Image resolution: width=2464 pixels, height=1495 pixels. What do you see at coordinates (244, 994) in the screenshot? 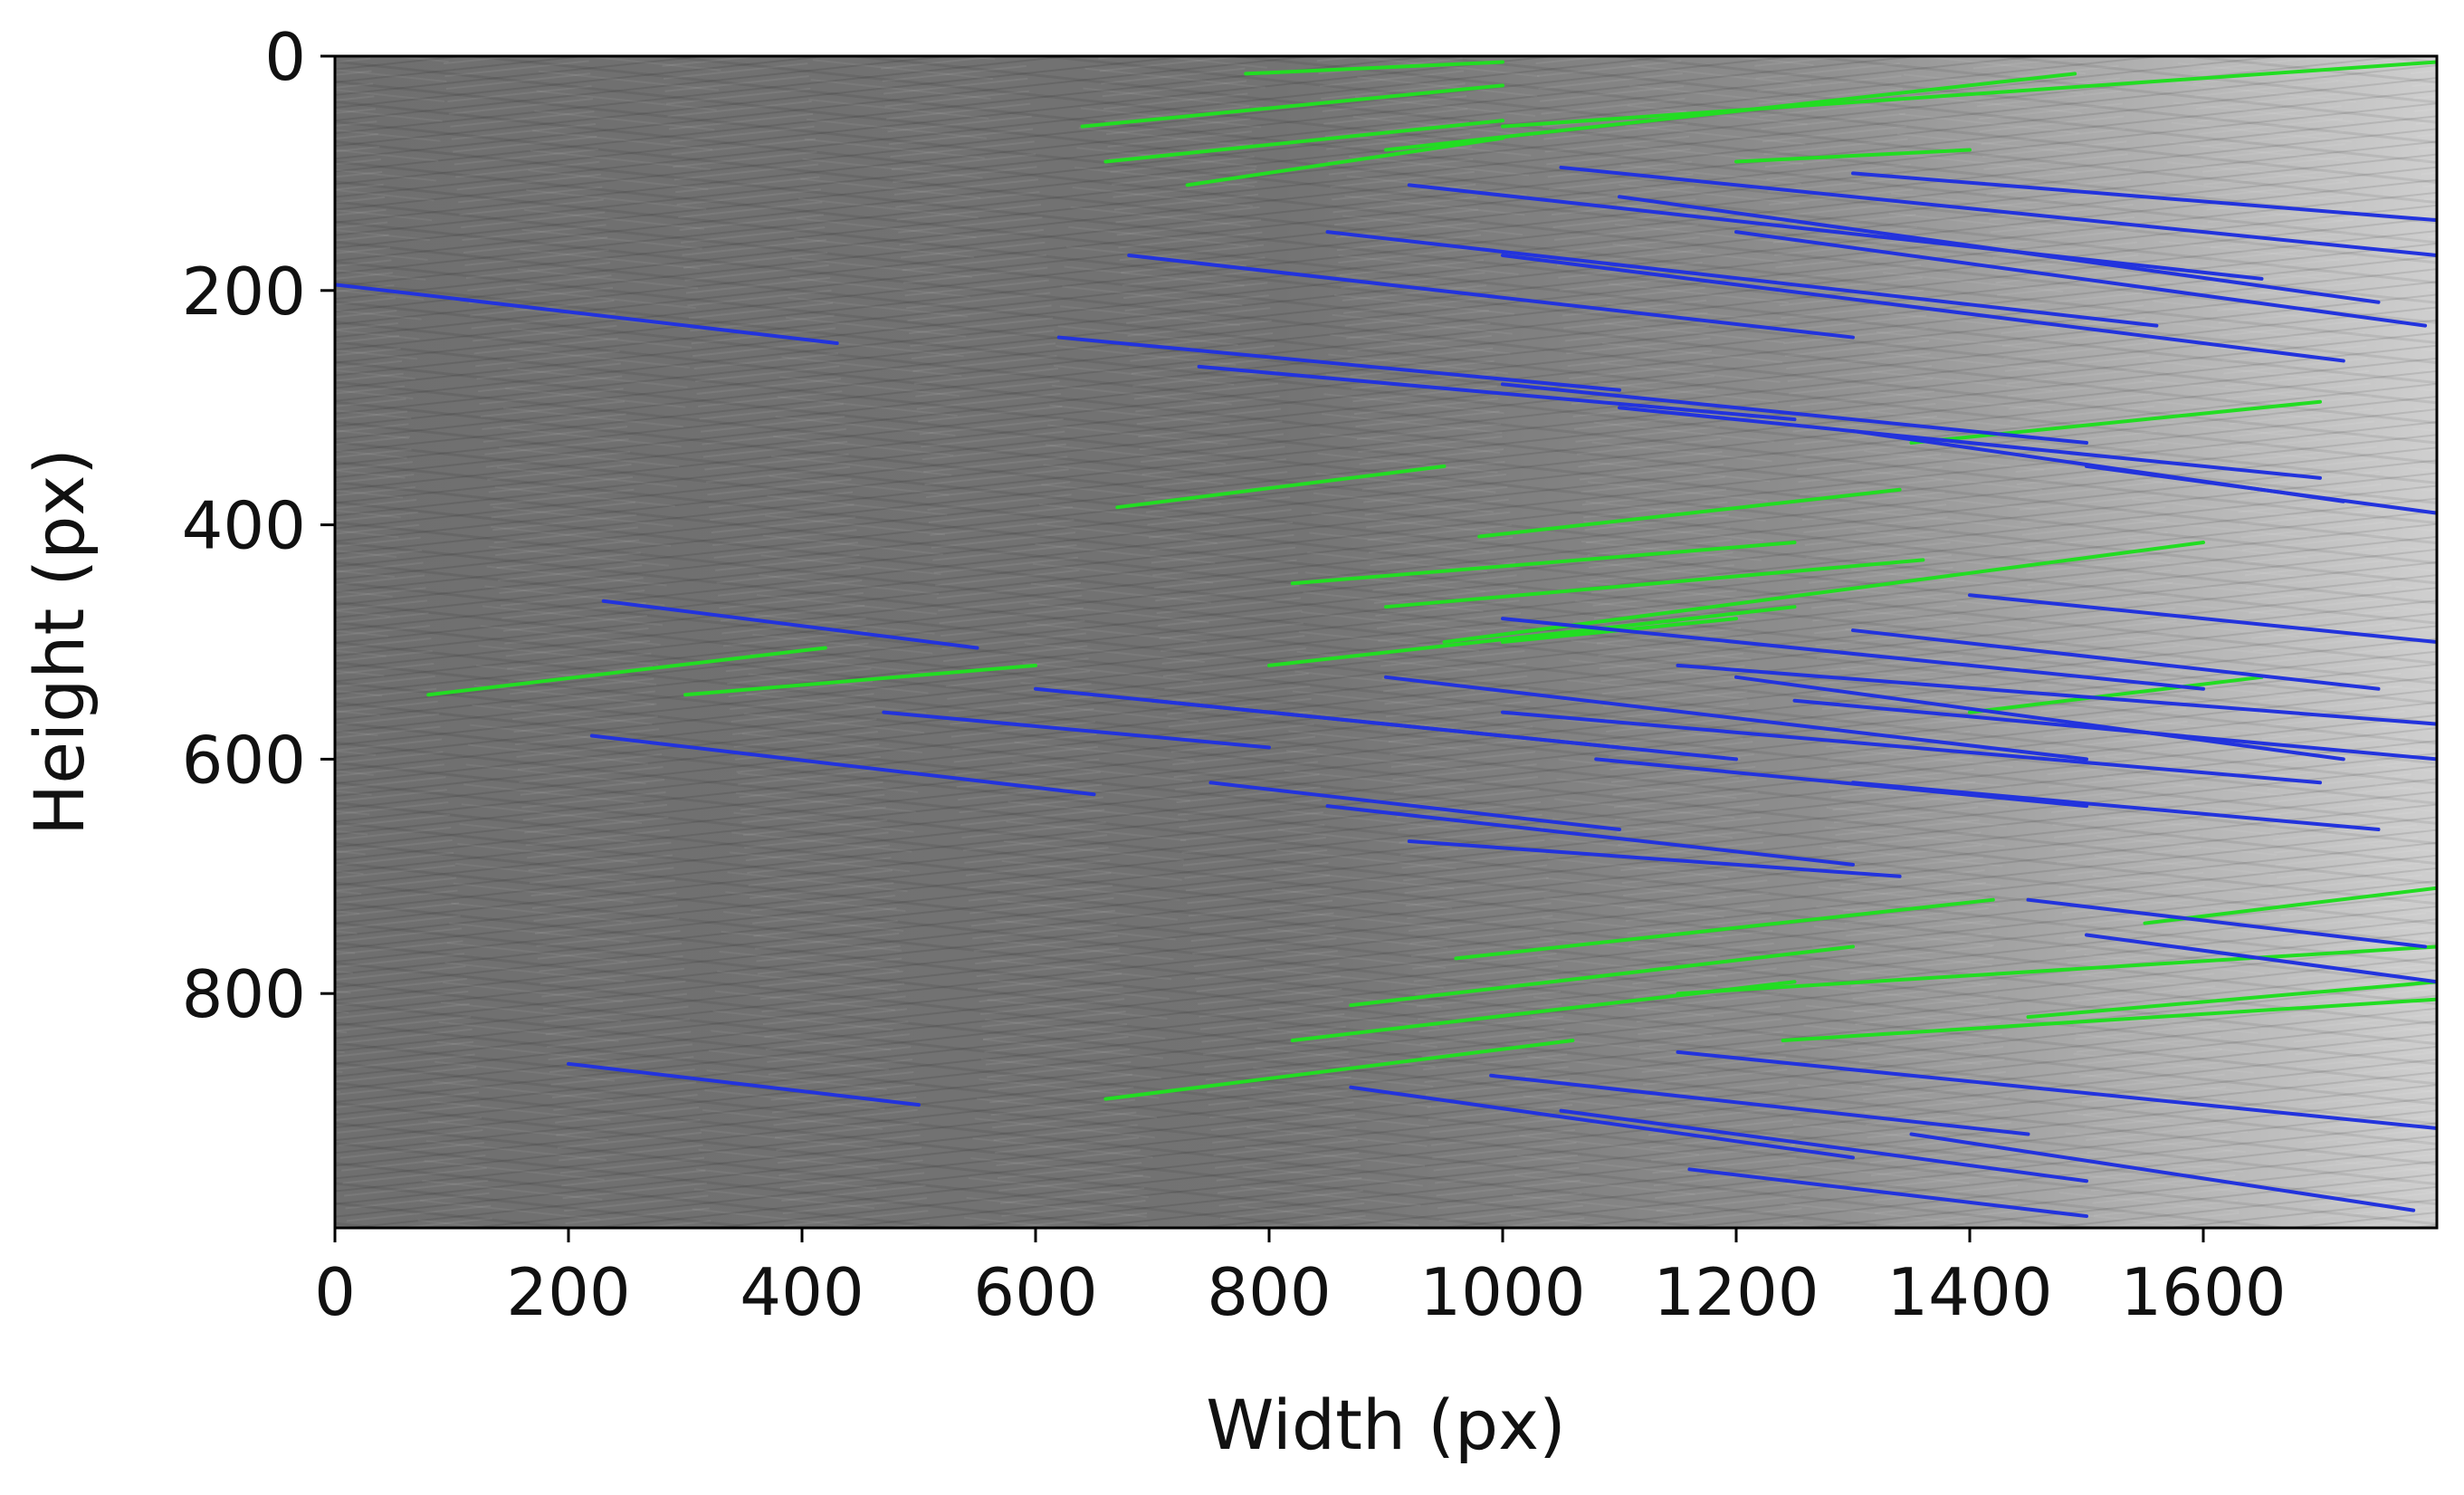
I see `y-tick-label: 800` at bounding box center [244, 994].